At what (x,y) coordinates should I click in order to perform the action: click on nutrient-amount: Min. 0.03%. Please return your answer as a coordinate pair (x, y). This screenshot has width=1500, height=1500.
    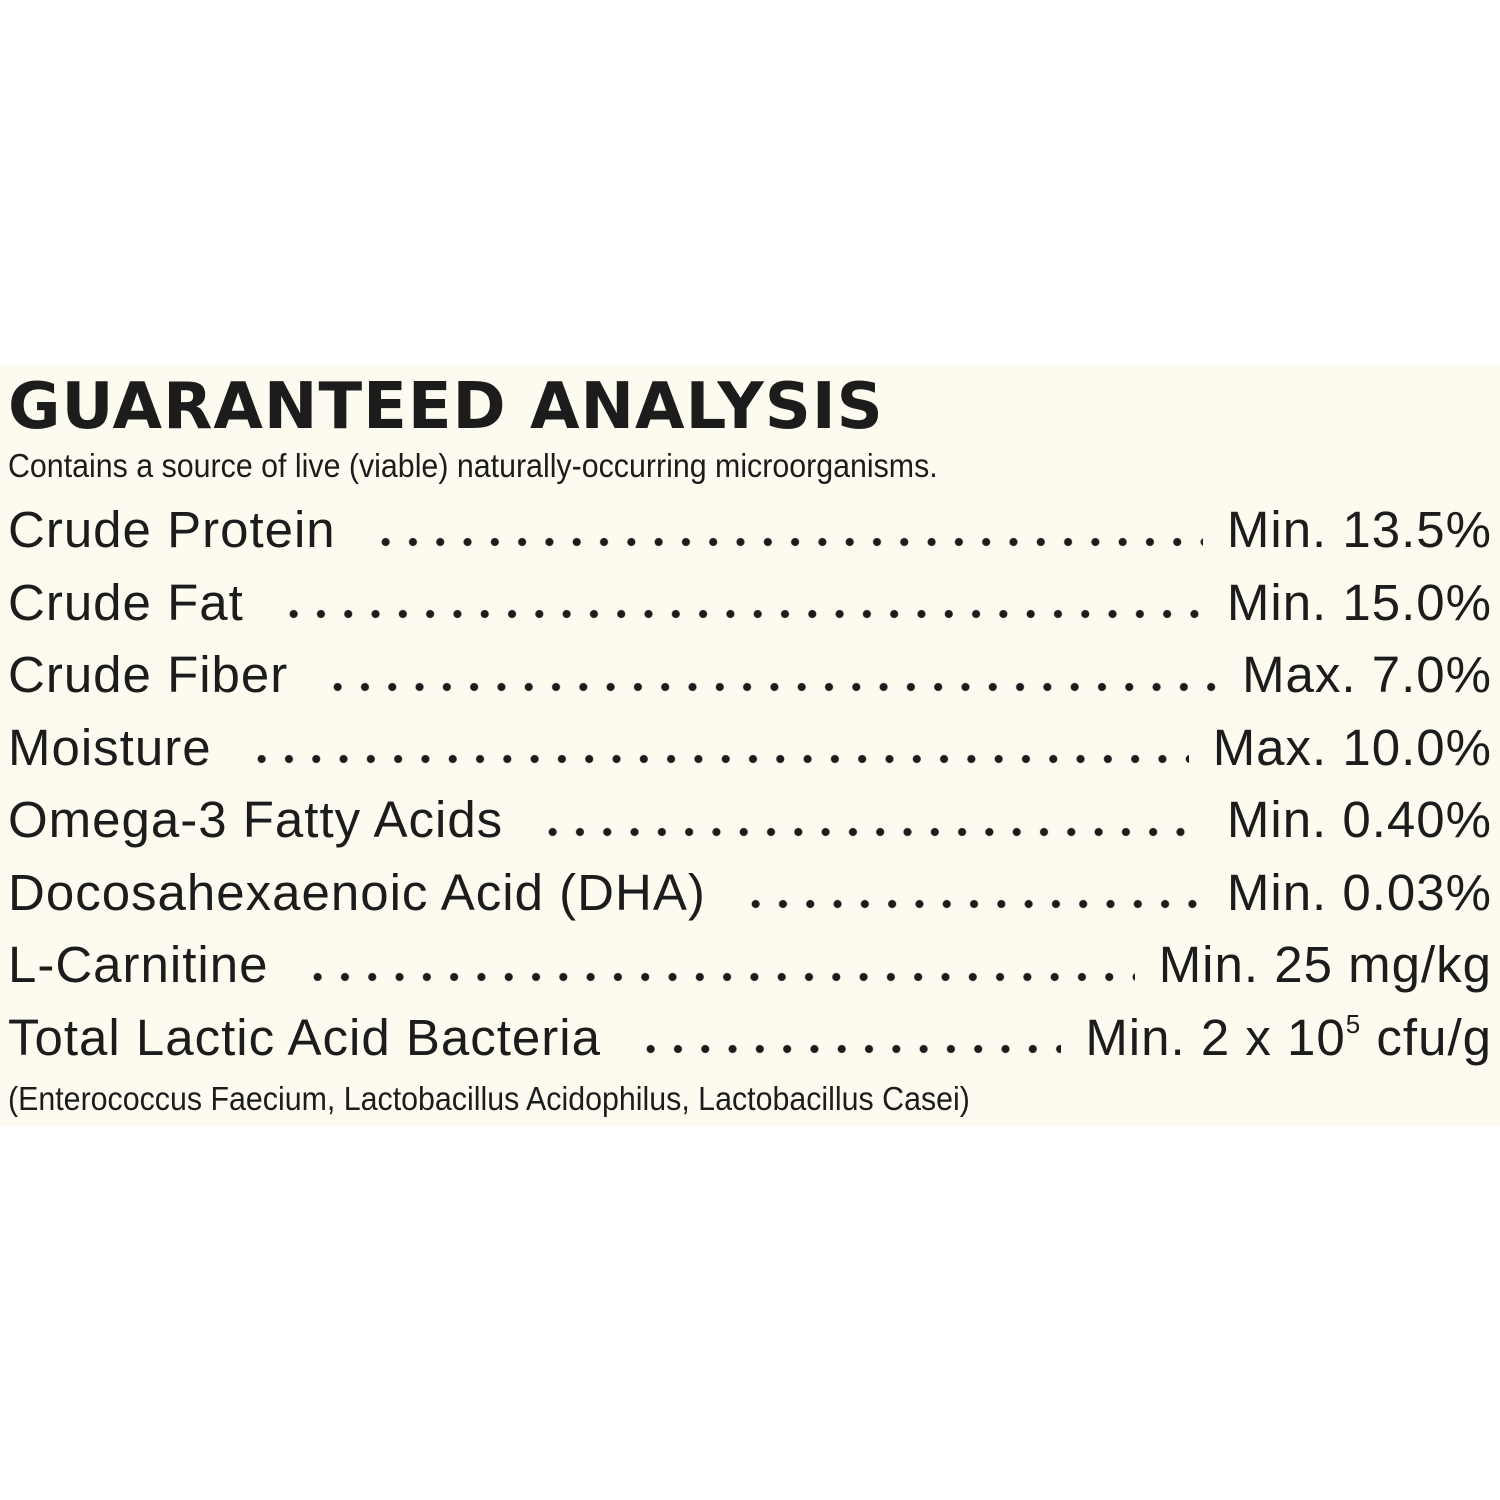
    Looking at the image, I should click on (1359, 892).